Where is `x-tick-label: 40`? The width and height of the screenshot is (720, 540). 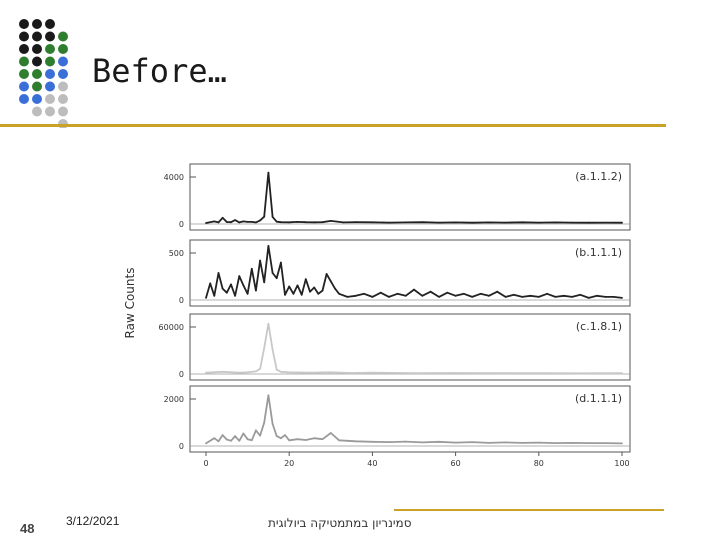
x-tick-label: 40 is located at coordinates (372, 463).